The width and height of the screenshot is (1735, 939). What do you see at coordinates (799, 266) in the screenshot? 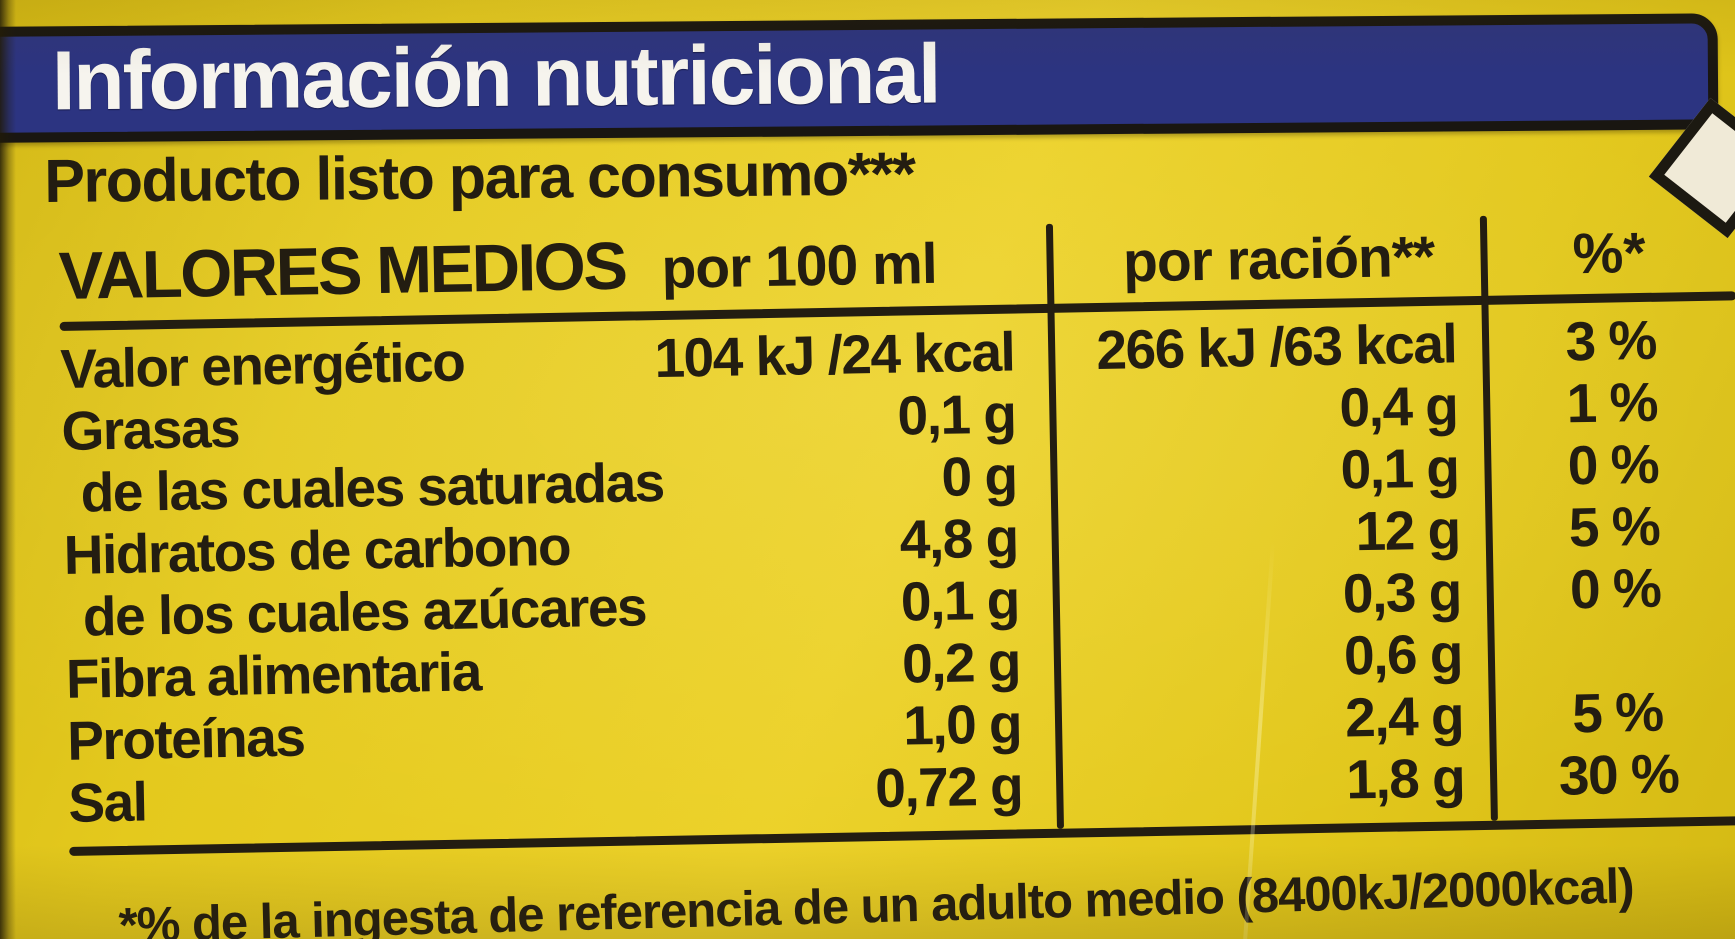
I see `header-per-100ml: por 100 ml` at bounding box center [799, 266].